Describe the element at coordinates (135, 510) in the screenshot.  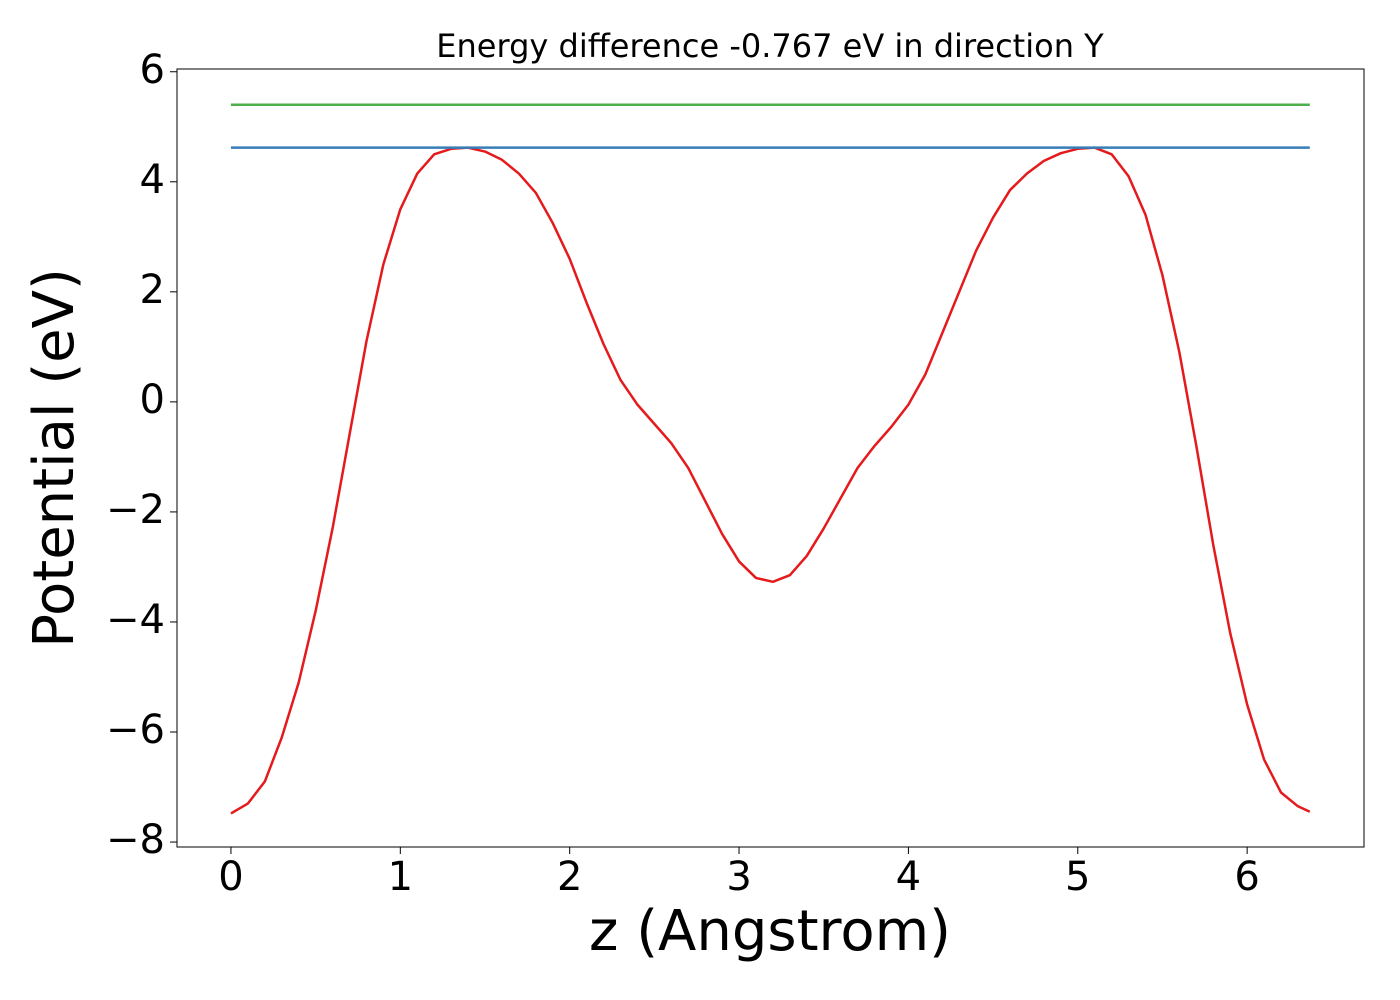
I see `y-tick-label: −2` at that location.